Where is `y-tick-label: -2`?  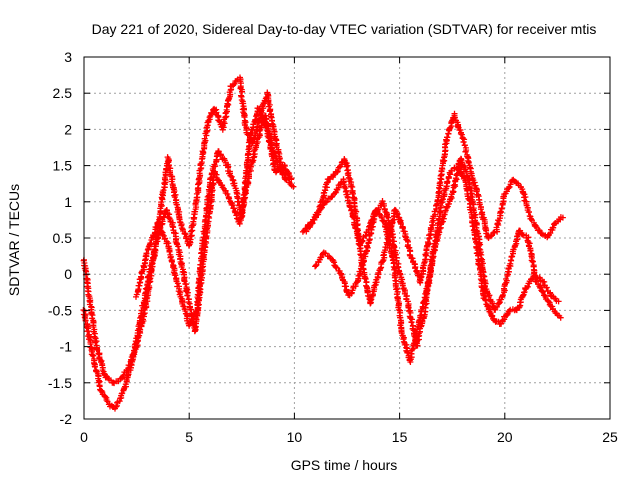 y-tick-label: -2 is located at coordinates (66, 419).